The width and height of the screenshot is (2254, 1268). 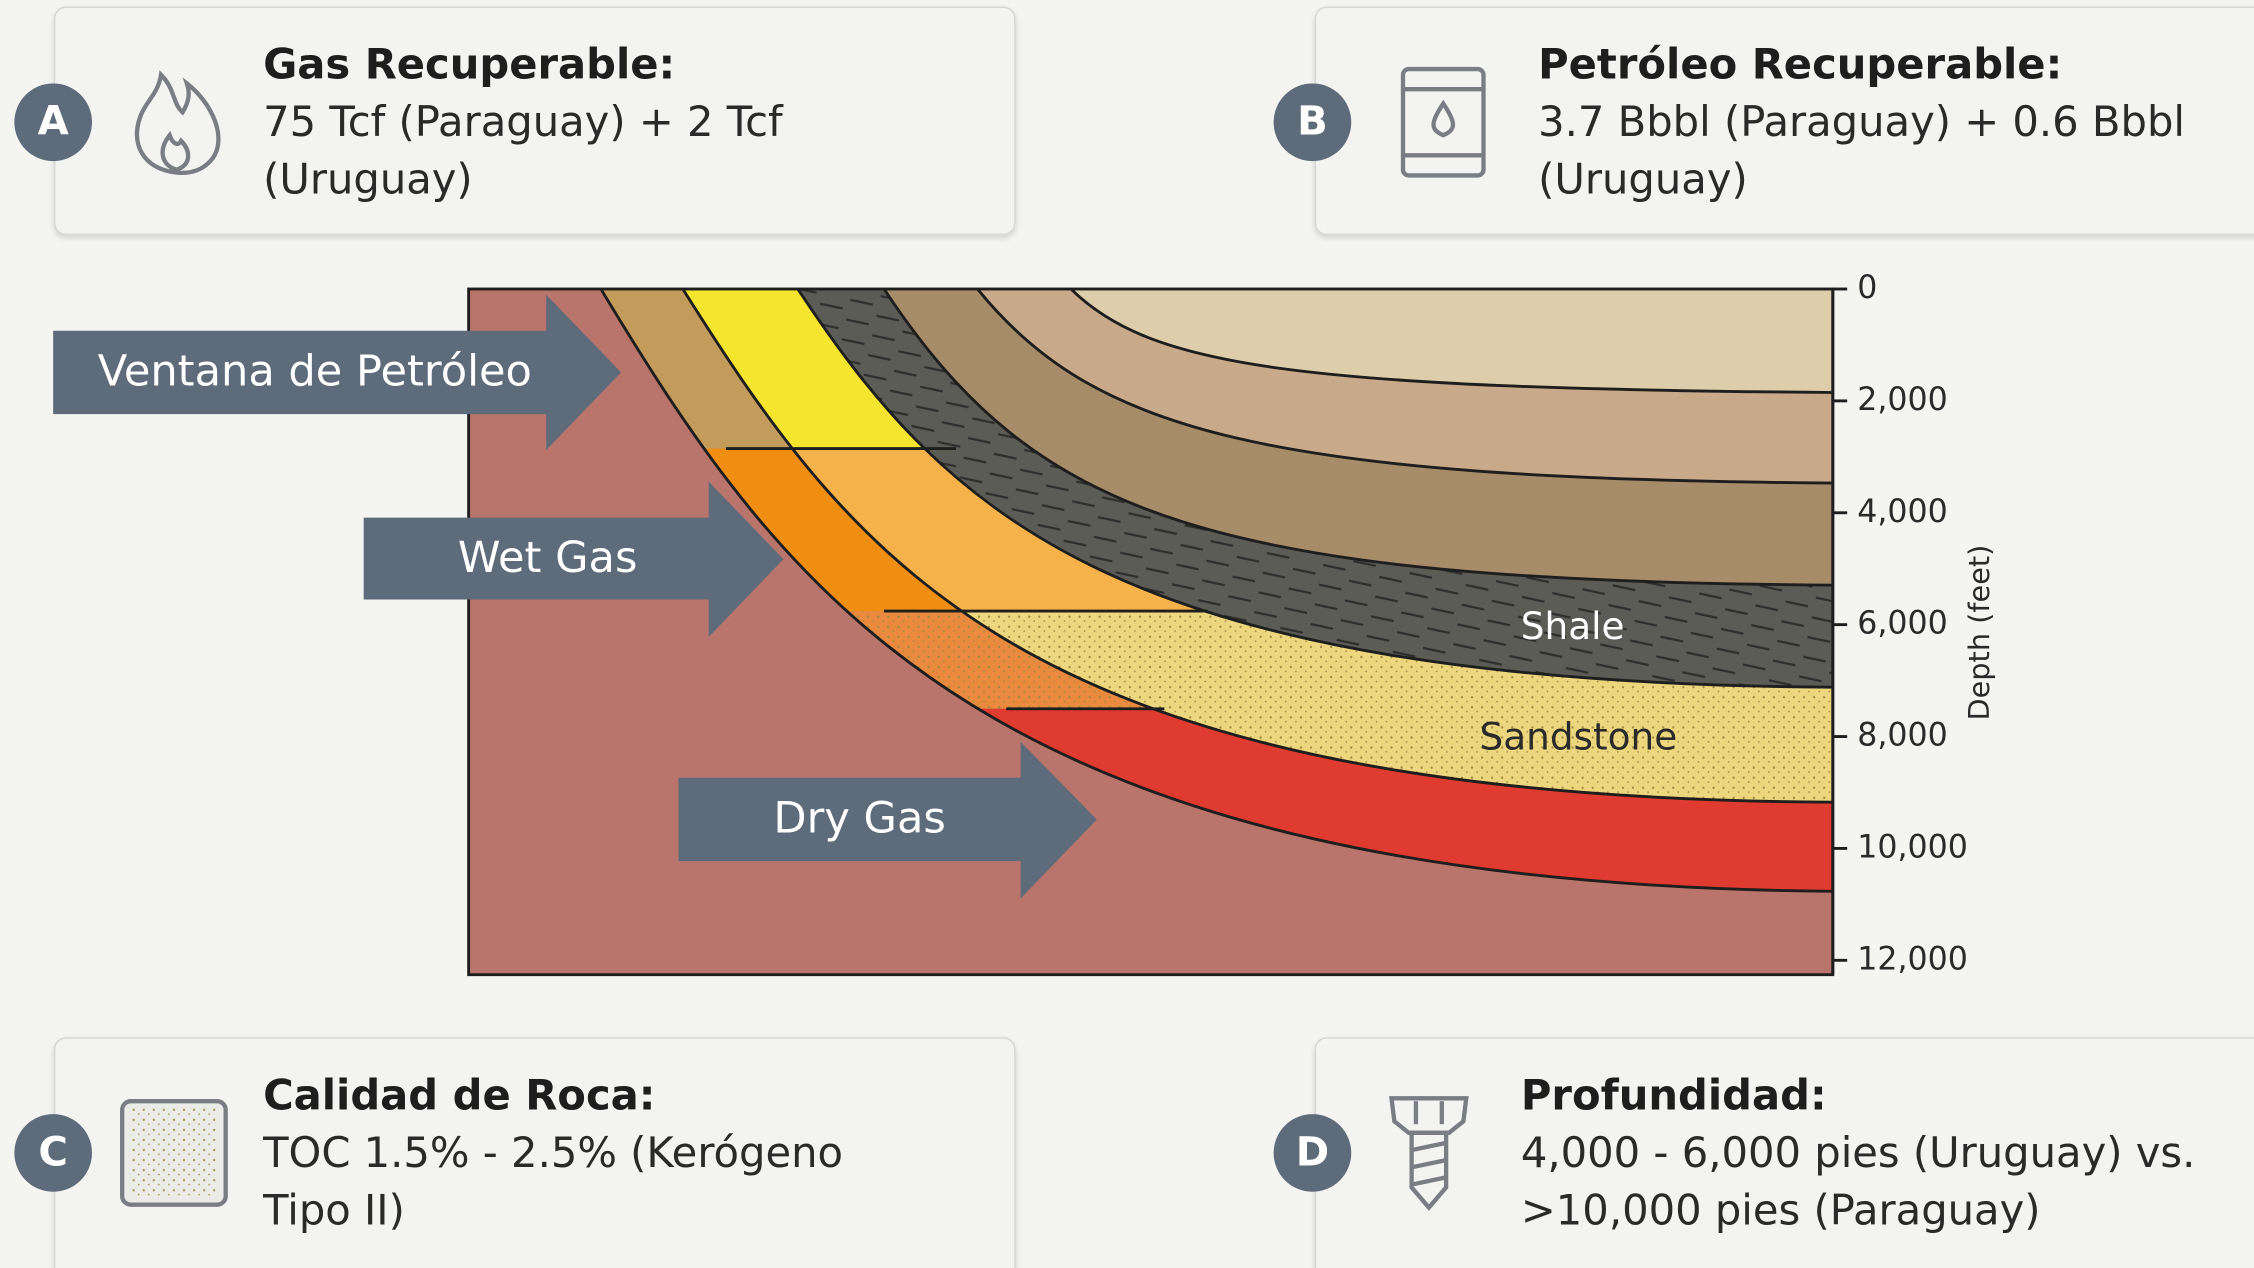 What do you see at coordinates (548, 558) in the screenshot?
I see `arrow-label: Wet Gas` at bounding box center [548, 558].